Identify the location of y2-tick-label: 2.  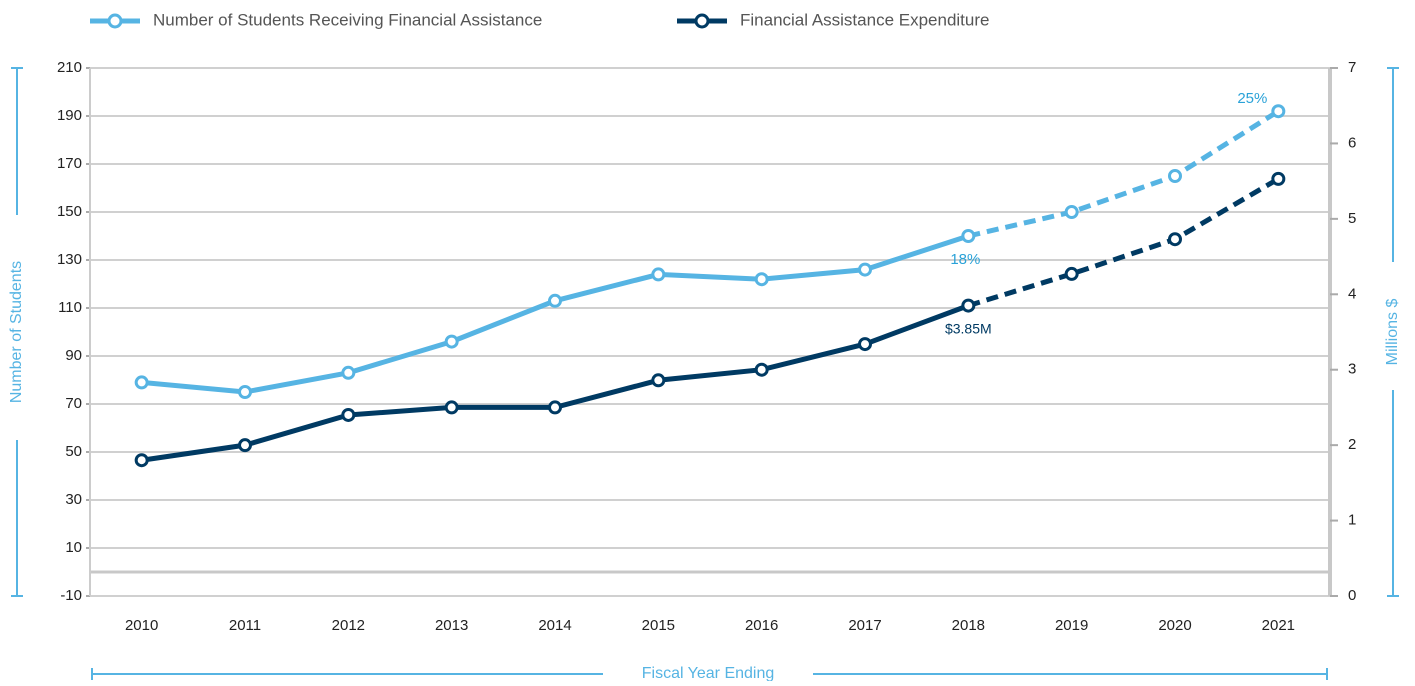
(1352, 444).